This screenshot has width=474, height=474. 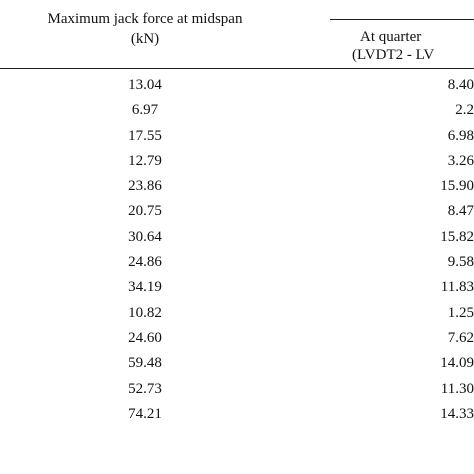 I want to click on quarter-cell: 6.98, so click(x=460, y=135).